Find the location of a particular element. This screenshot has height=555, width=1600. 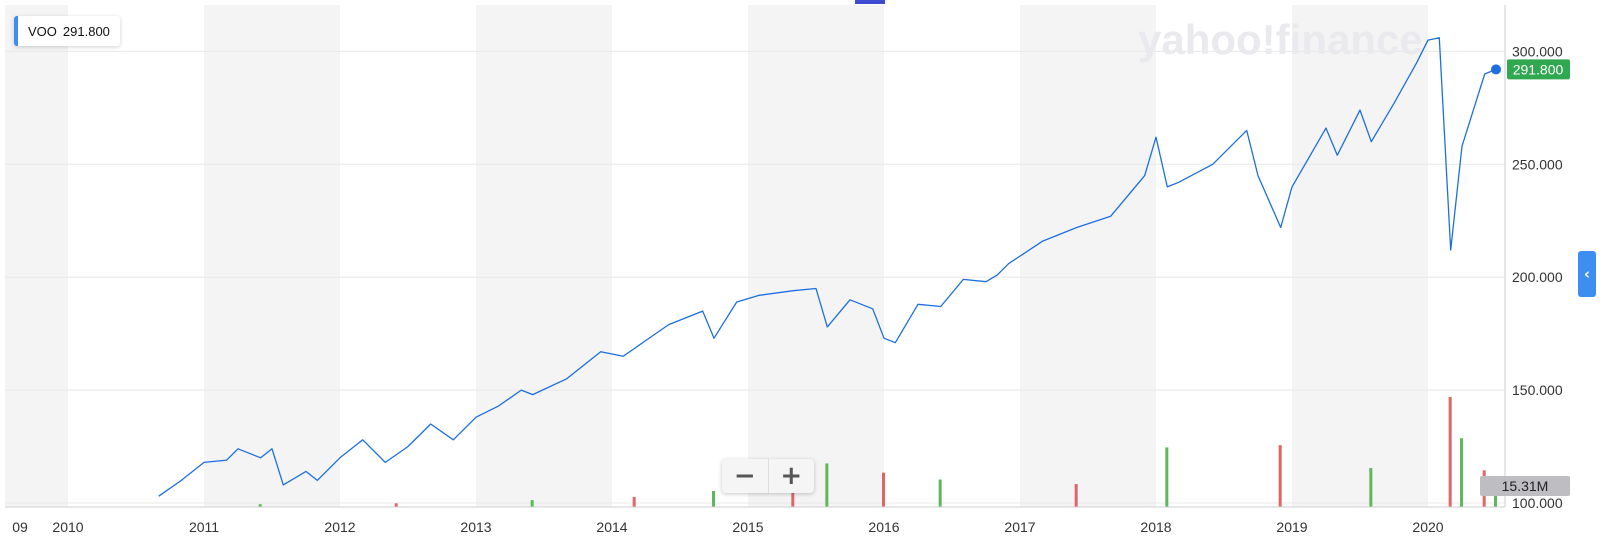

y-tick-label: 100.000 is located at coordinates (1537, 503).